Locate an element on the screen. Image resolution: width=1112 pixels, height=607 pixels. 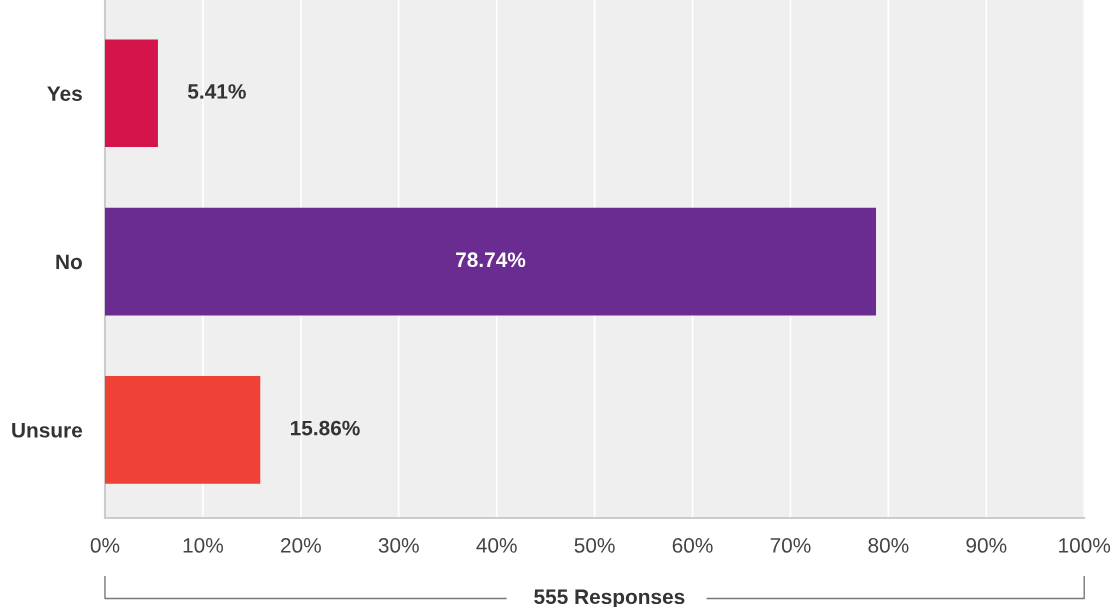
x-tick-label: 20% is located at coordinates (301, 545).